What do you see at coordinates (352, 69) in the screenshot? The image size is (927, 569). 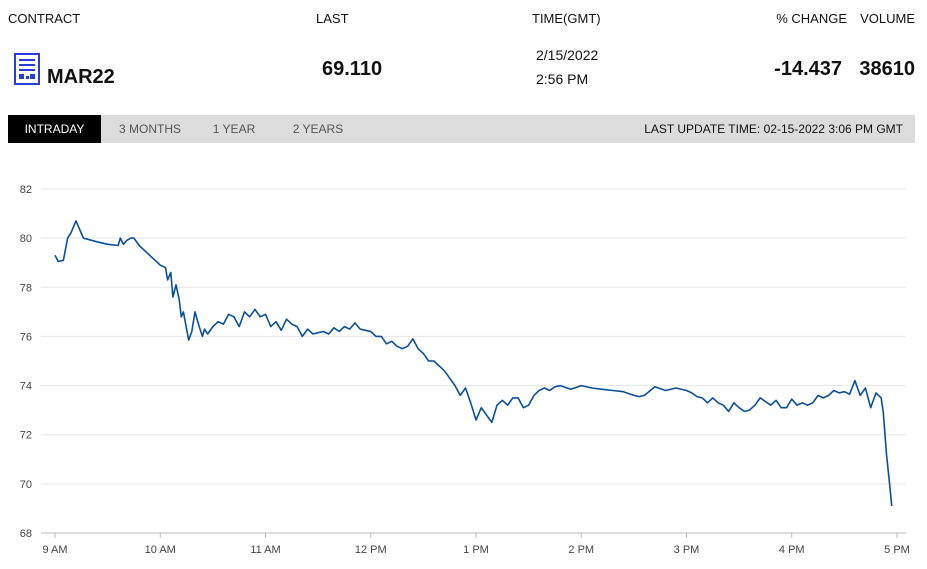 I see `last-price: 69.110` at bounding box center [352, 69].